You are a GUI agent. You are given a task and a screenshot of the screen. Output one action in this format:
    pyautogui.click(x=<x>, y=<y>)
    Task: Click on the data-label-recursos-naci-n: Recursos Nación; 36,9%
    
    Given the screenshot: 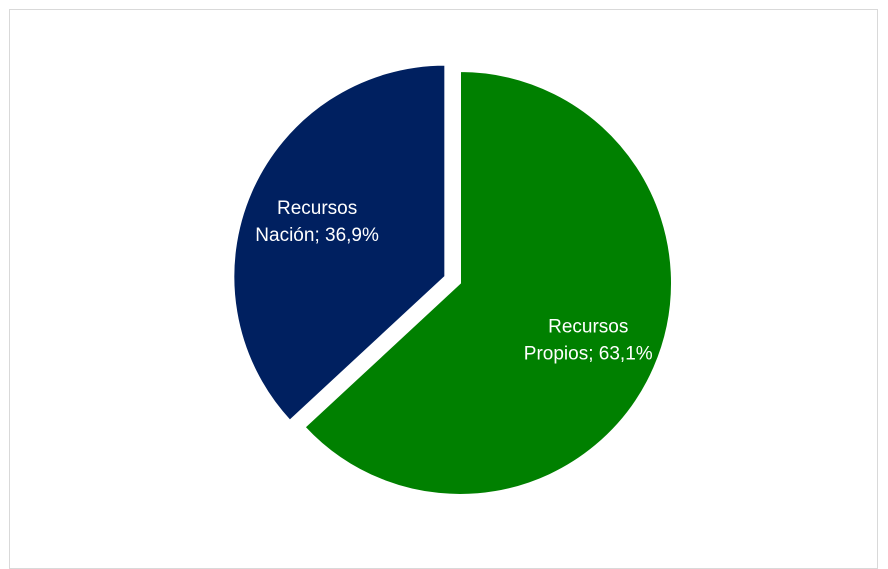 What is the action you would take?
    pyautogui.click(x=317, y=222)
    